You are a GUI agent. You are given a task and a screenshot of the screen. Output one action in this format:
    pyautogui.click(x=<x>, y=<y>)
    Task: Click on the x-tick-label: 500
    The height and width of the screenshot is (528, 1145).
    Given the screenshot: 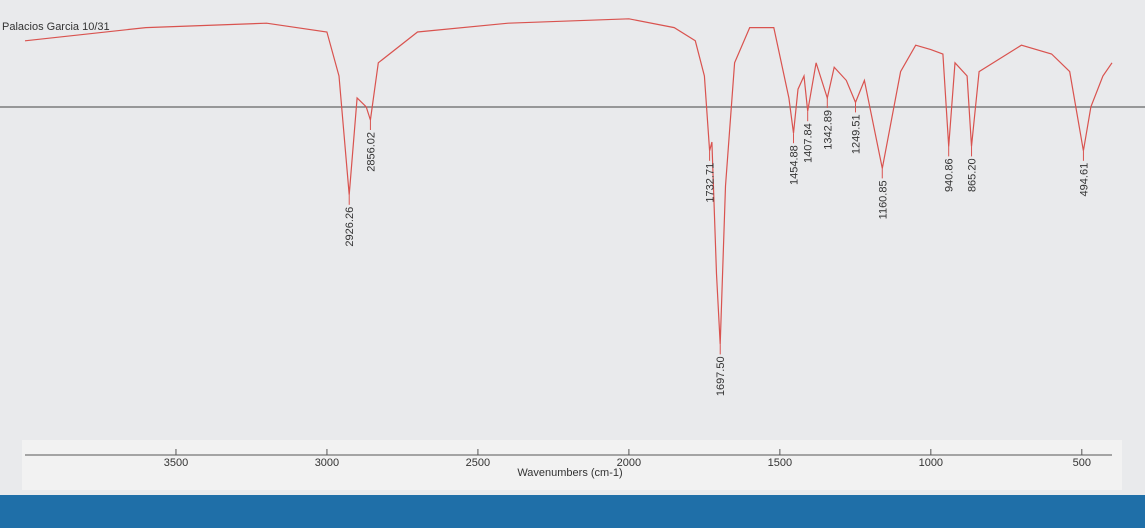 What is the action you would take?
    pyautogui.click(x=1082, y=463)
    